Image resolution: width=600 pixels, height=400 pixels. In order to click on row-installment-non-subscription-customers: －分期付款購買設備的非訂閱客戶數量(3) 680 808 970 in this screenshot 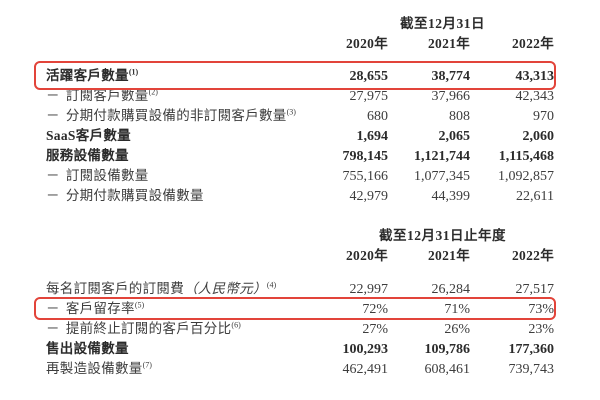, I will do `click(293, 116)`.